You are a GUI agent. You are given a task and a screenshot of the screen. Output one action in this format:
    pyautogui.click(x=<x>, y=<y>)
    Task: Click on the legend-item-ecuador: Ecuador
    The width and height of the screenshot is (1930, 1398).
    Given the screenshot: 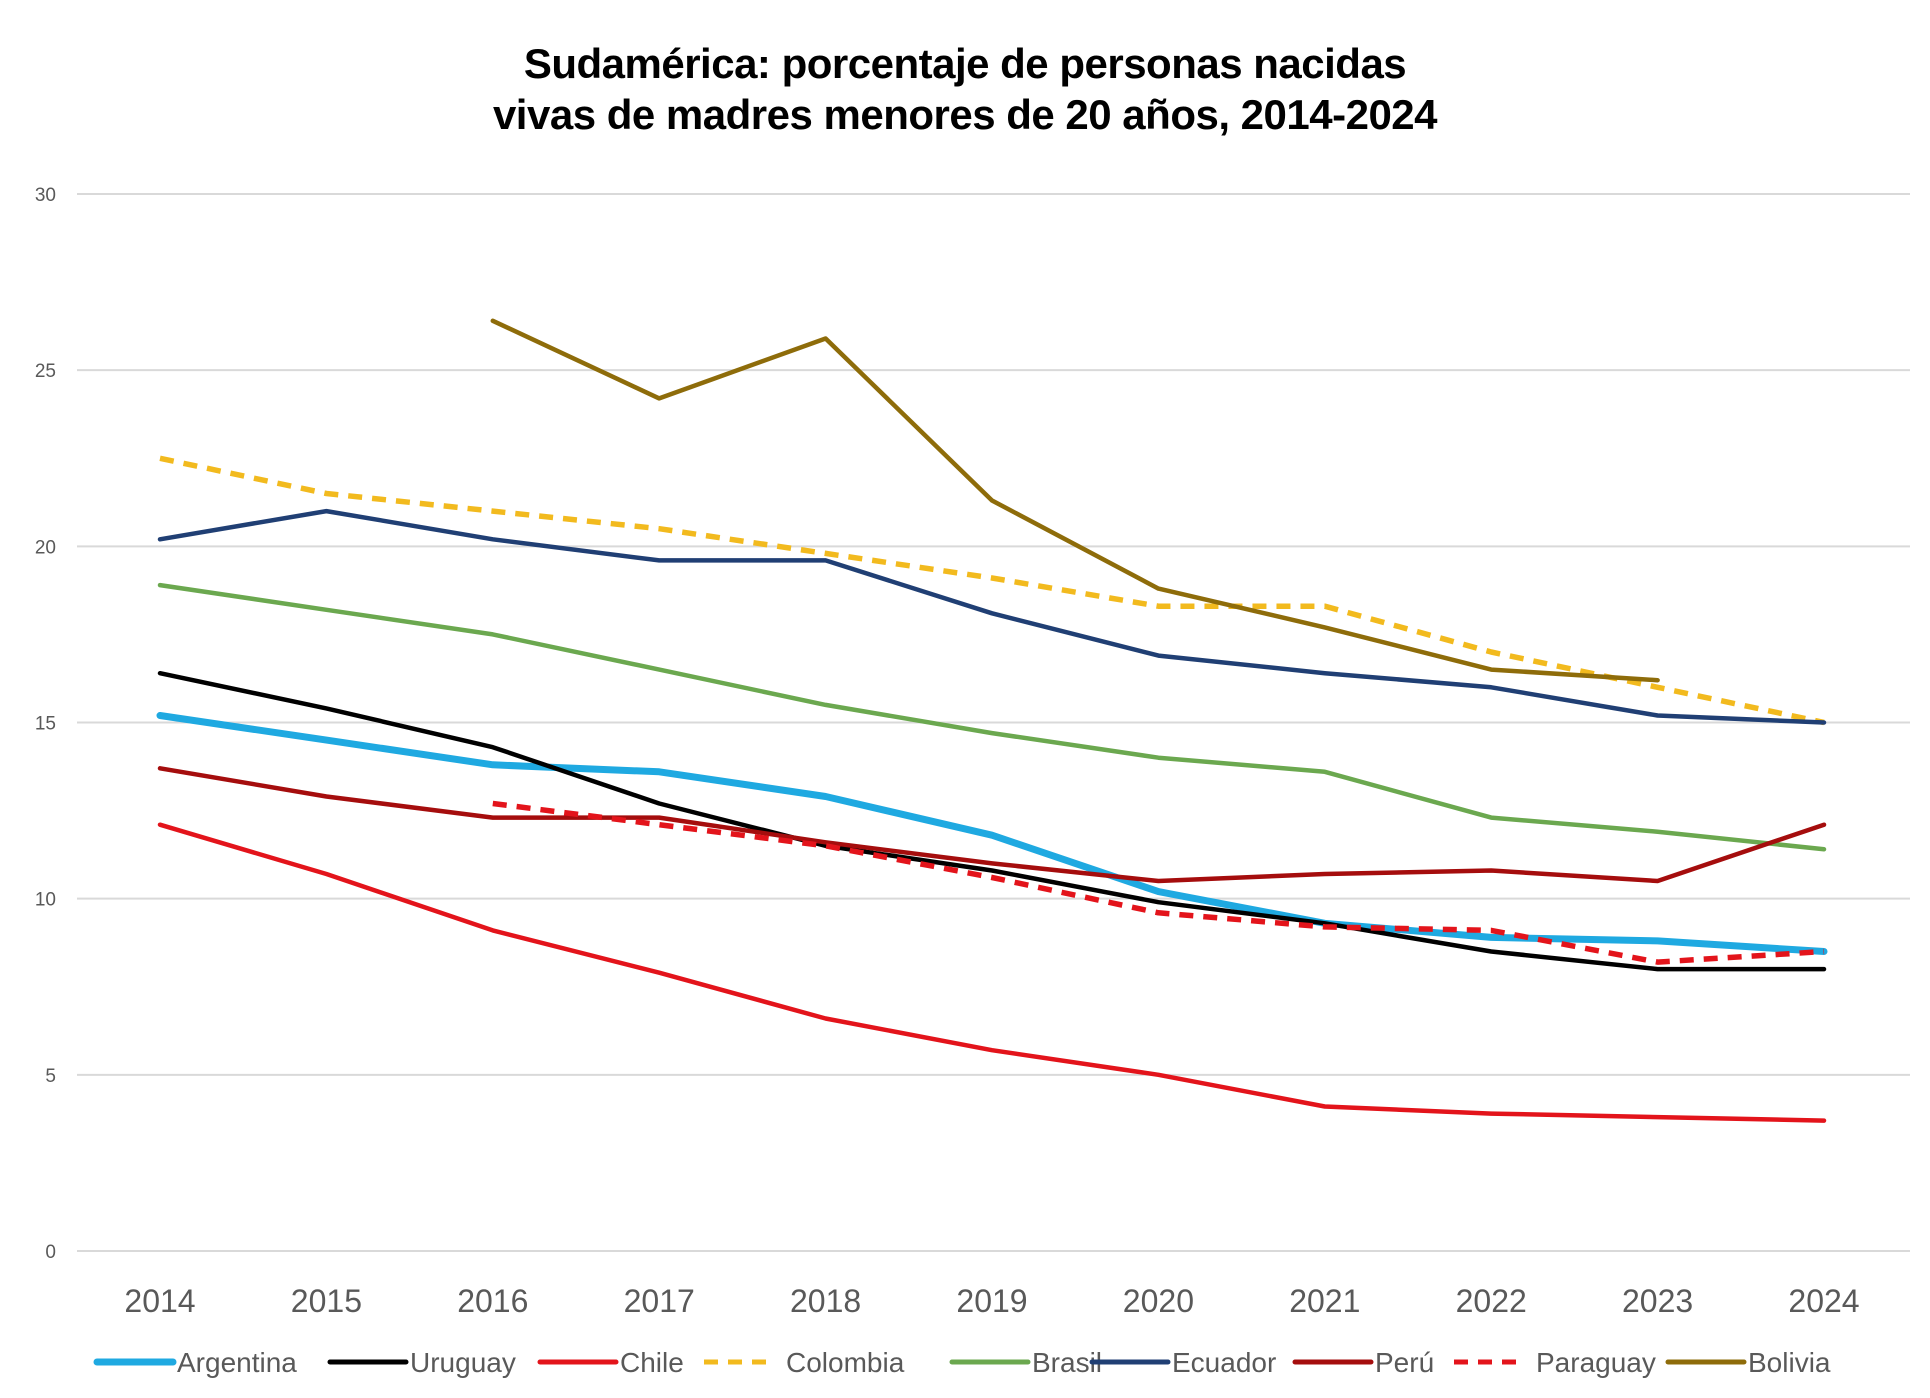 What is the action you would take?
    pyautogui.click(x=1182, y=1362)
    